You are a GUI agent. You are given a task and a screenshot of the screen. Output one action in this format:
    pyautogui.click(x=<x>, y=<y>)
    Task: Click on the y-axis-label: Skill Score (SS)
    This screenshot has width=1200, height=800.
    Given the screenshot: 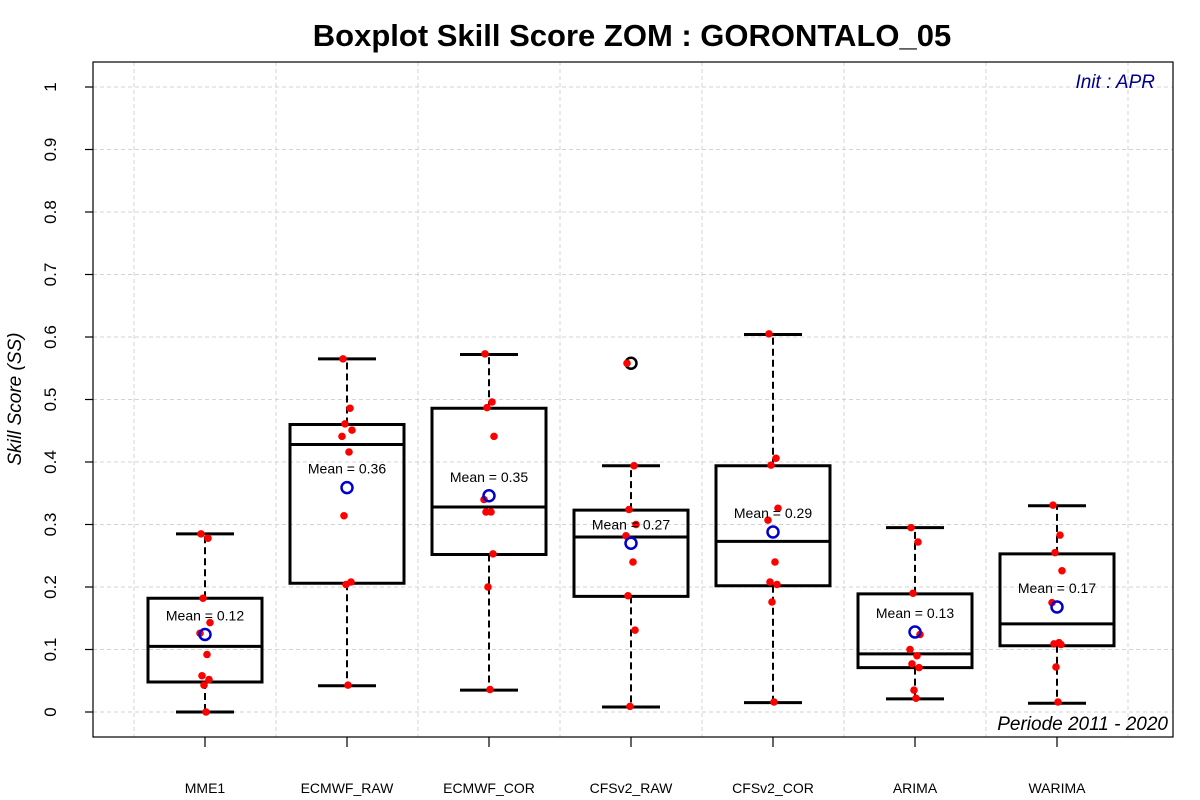 What is the action you would take?
    pyautogui.click(x=15, y=398)
    